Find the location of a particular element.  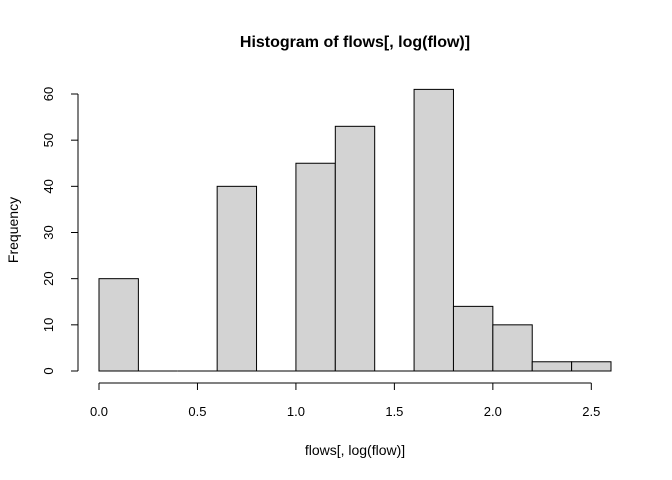

x-tick-label: 0.5 is located at coordinates (197, 411).